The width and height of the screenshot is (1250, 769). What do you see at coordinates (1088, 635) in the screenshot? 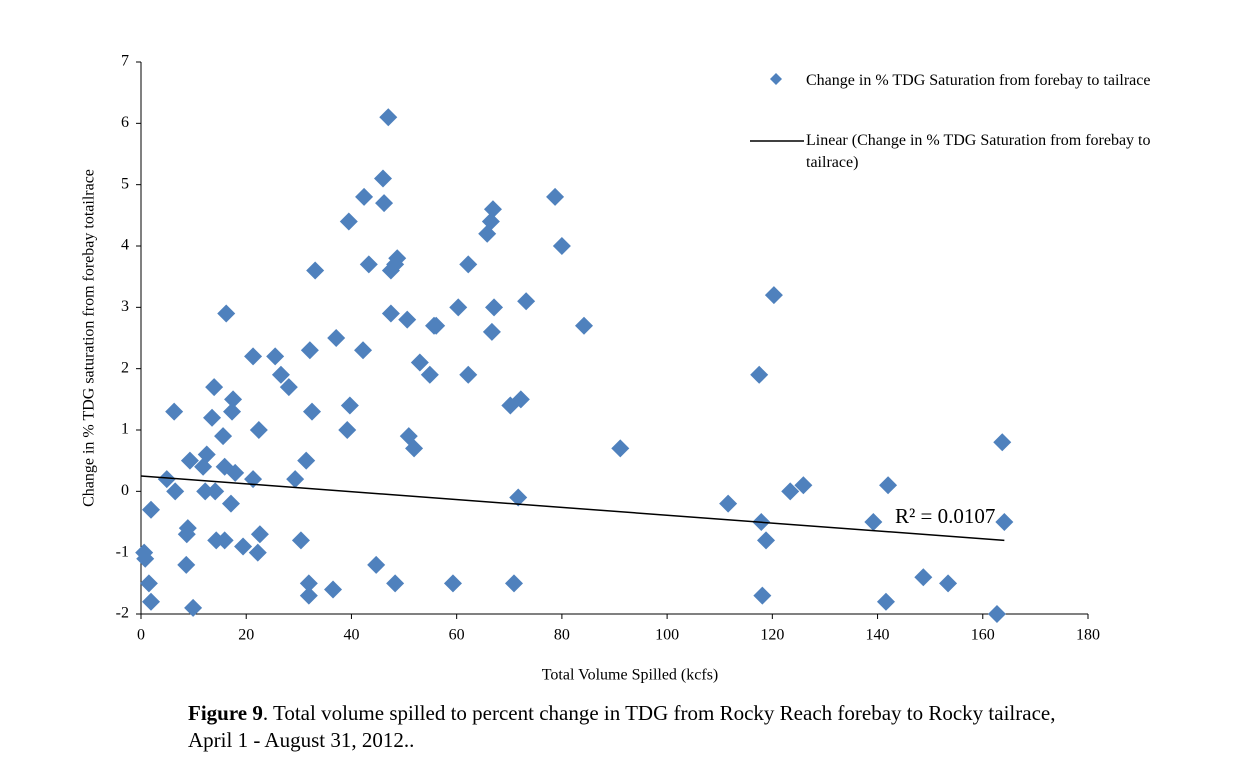
I see `x-tick-label: 180` at bounding box center [1088, 635].